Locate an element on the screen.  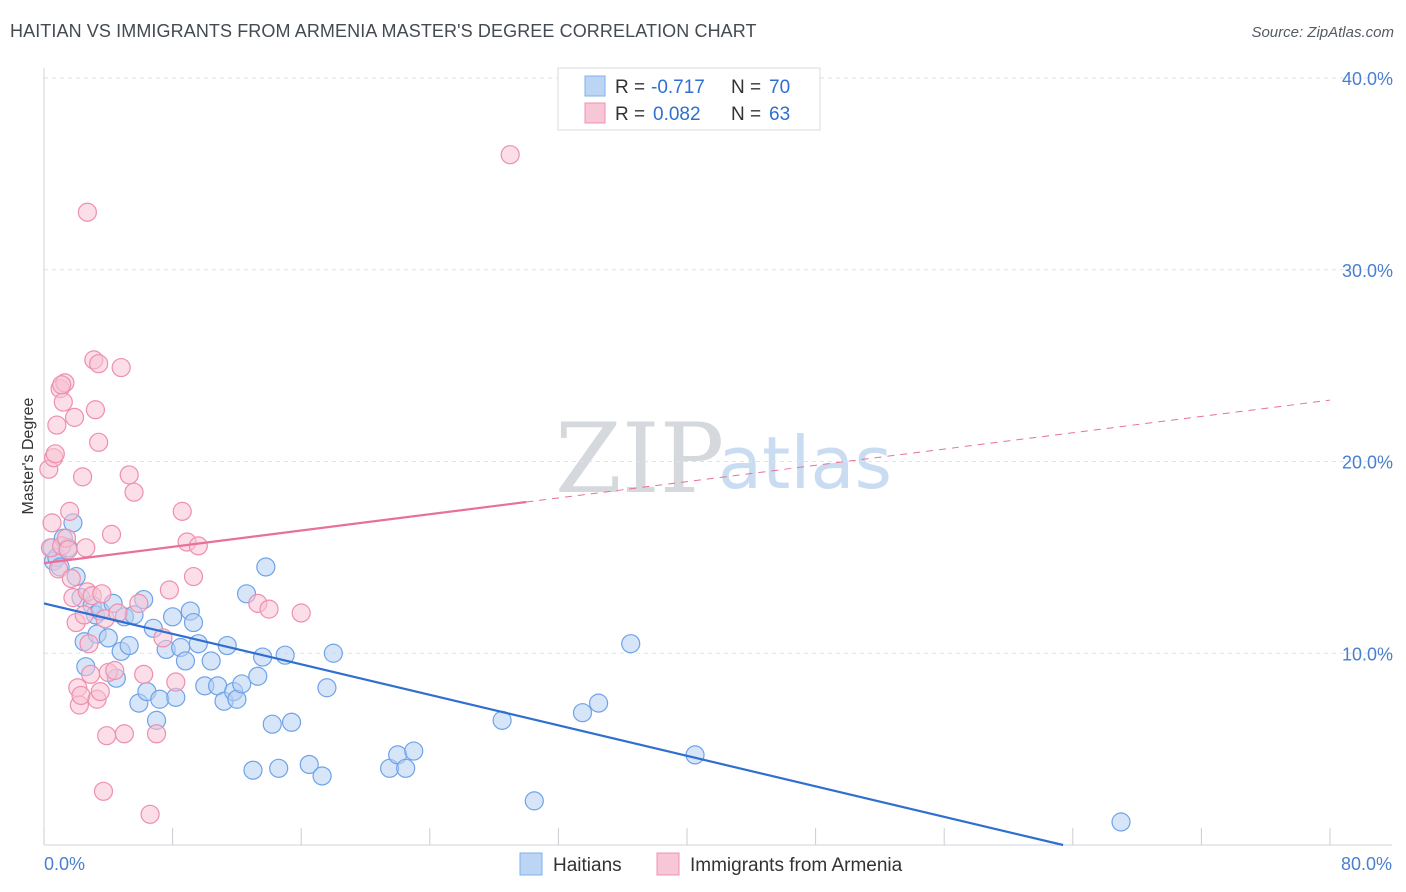
legend-swatch-armenia is located at coordinates (595, 113).